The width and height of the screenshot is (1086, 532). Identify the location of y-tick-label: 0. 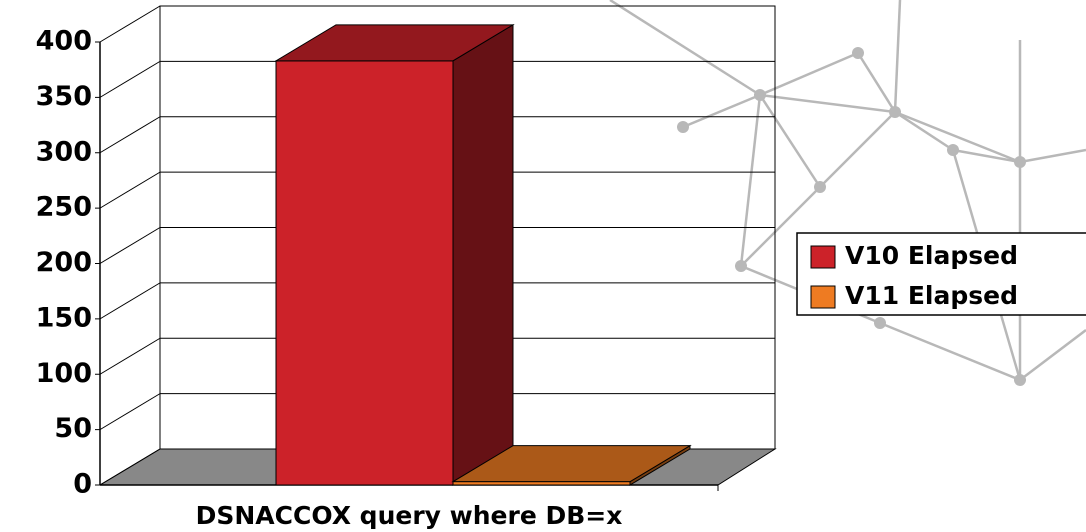
(82, 484).